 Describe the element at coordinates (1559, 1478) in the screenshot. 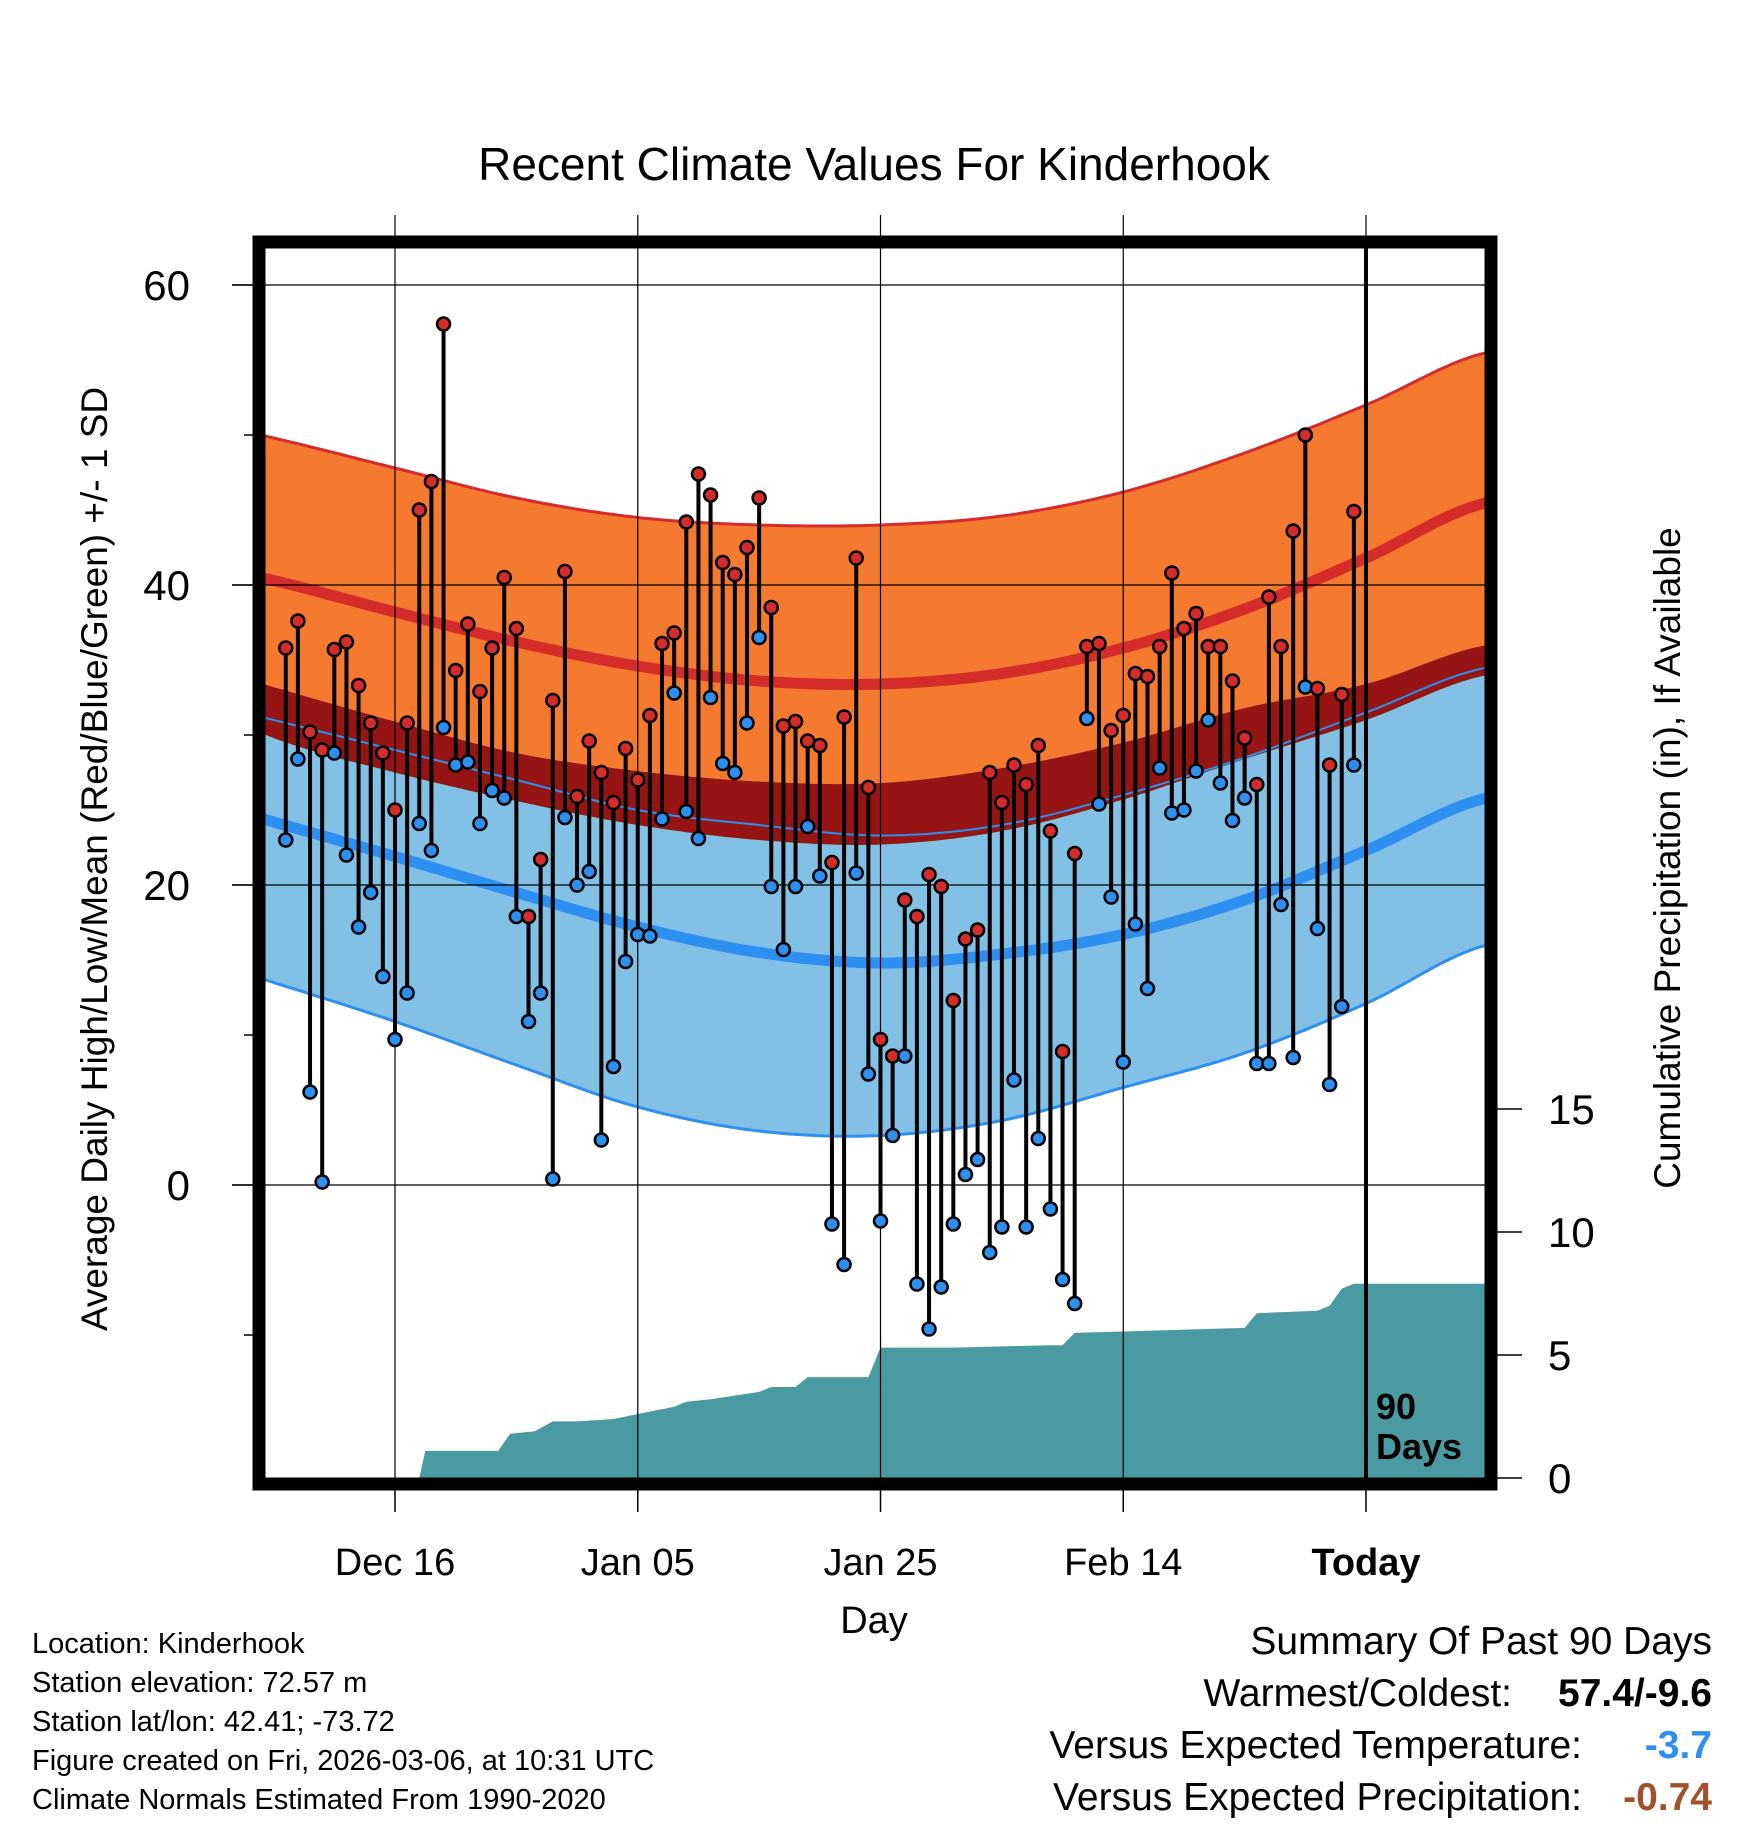

I see `y2-tick-label: 0` at that location.